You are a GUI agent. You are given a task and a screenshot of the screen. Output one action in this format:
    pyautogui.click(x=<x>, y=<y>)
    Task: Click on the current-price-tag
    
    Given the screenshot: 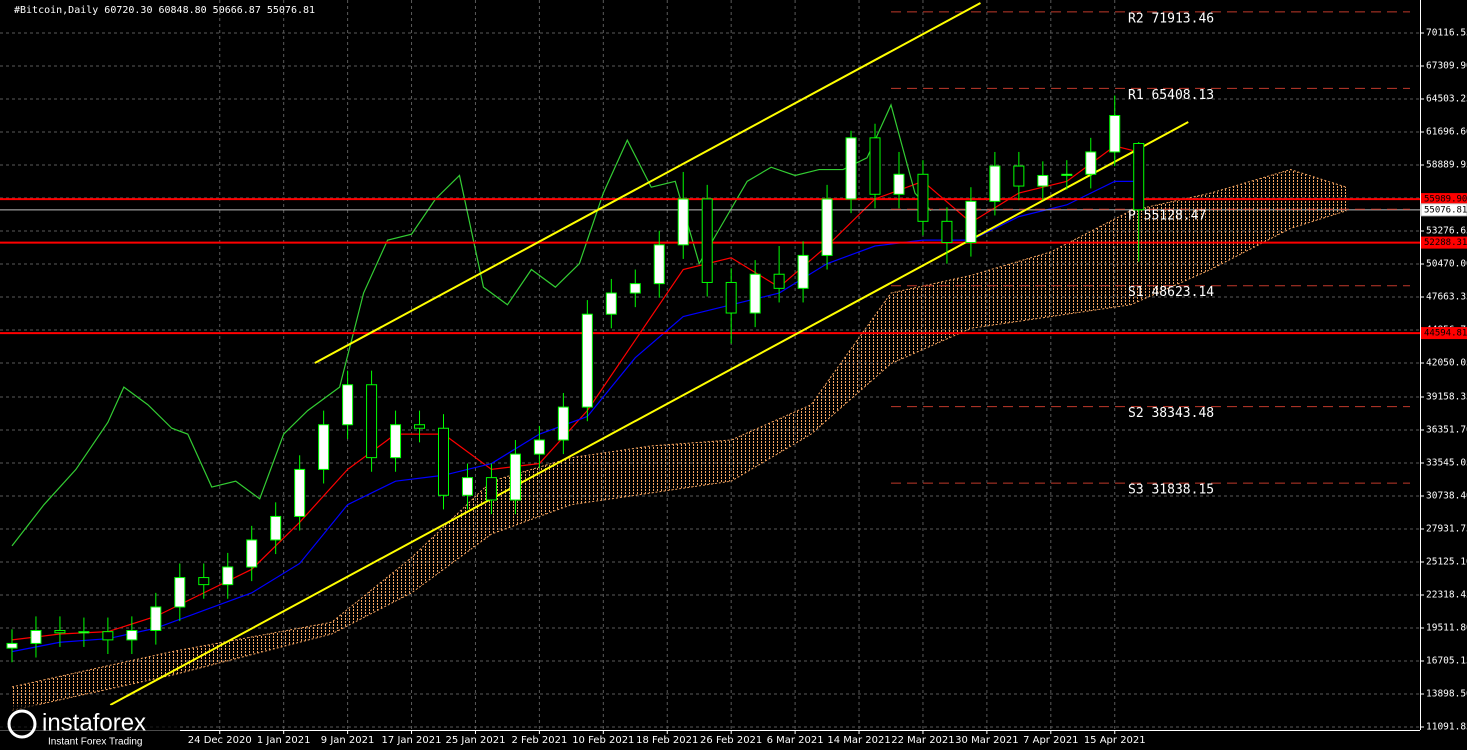 What is the action you would take?
    pyautogui.click(x=1443, y=210)
    